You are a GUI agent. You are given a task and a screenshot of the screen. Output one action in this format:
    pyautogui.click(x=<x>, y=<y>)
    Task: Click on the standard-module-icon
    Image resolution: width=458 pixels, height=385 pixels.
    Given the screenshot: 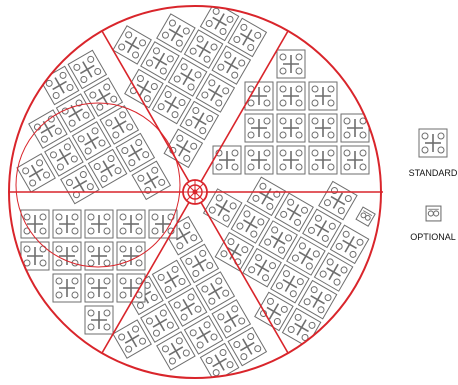 What is the action you would take?
    pyautogui.click(x=433, y=143)
    